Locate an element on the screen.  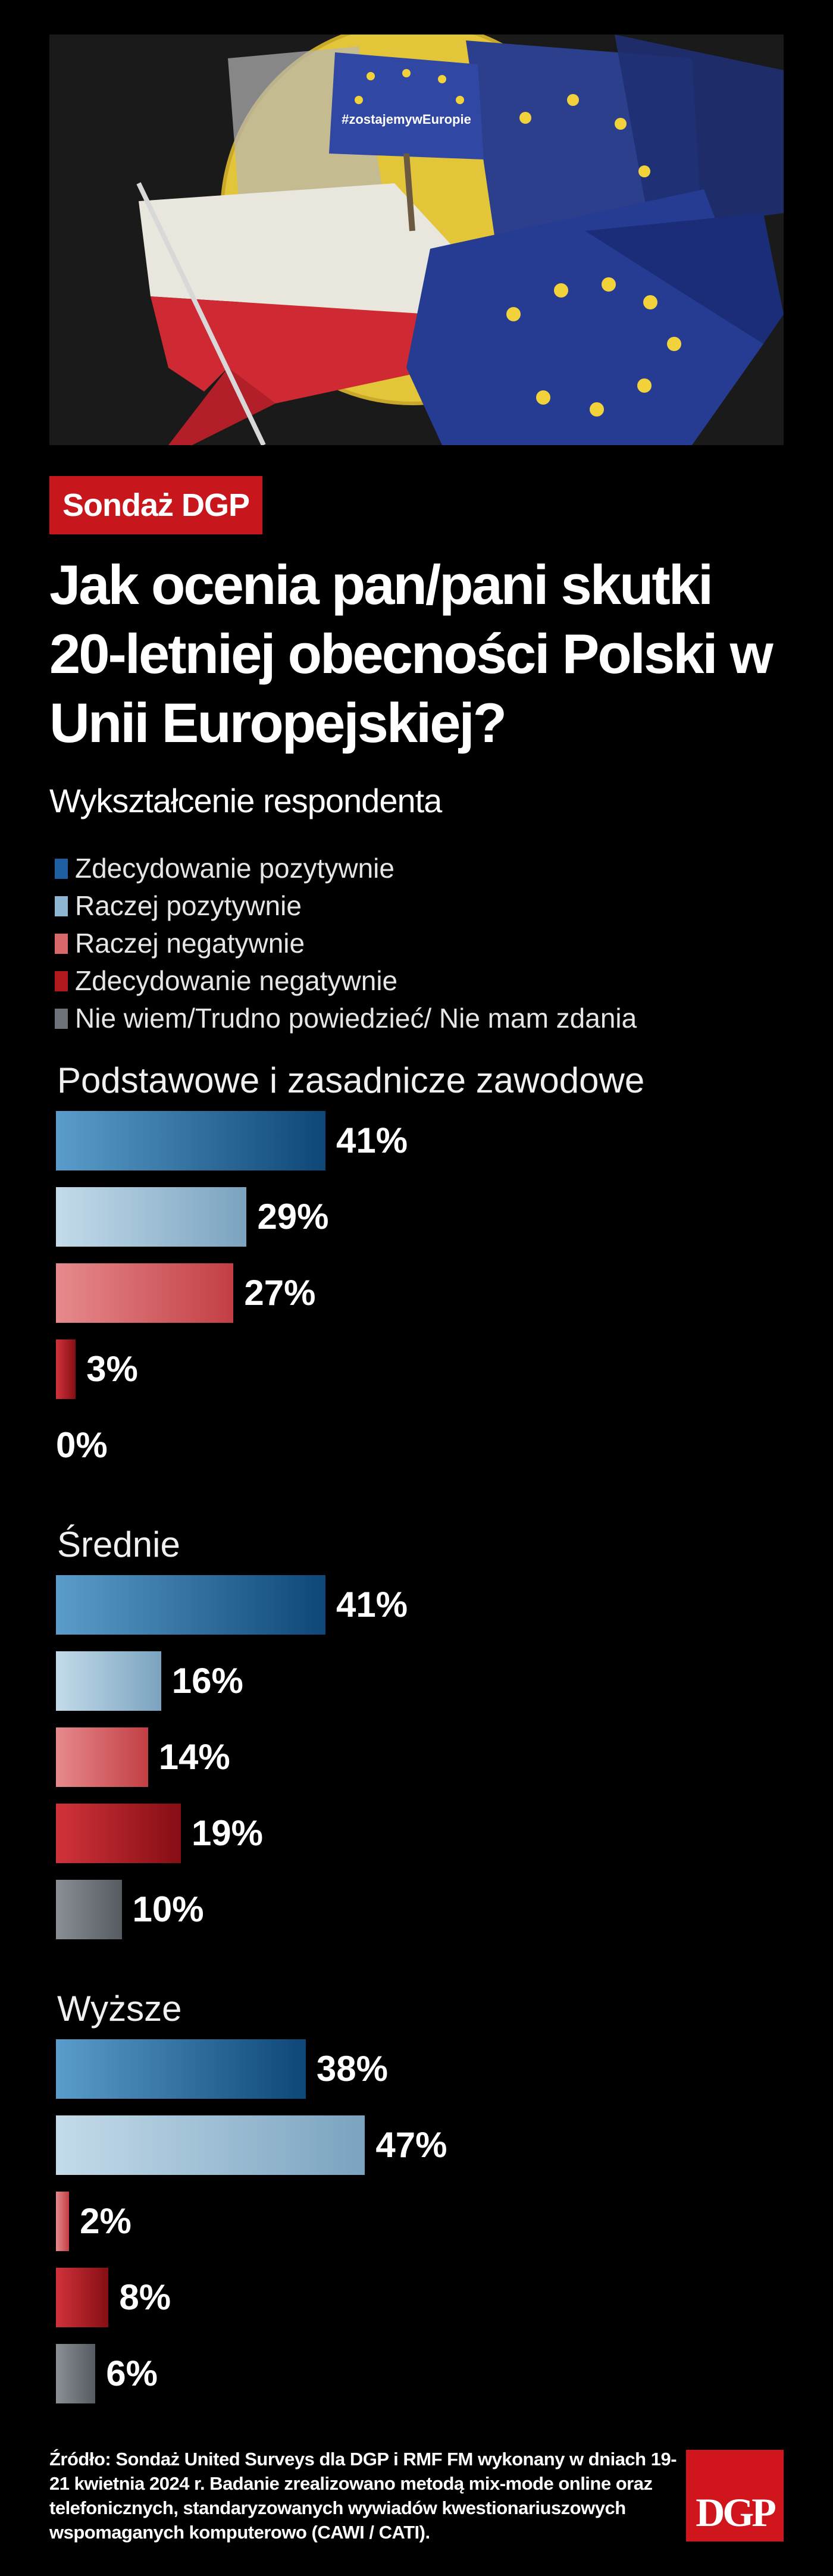
legend-item: Zdecydowanie negatywnie is located at coordinates (346, 981).